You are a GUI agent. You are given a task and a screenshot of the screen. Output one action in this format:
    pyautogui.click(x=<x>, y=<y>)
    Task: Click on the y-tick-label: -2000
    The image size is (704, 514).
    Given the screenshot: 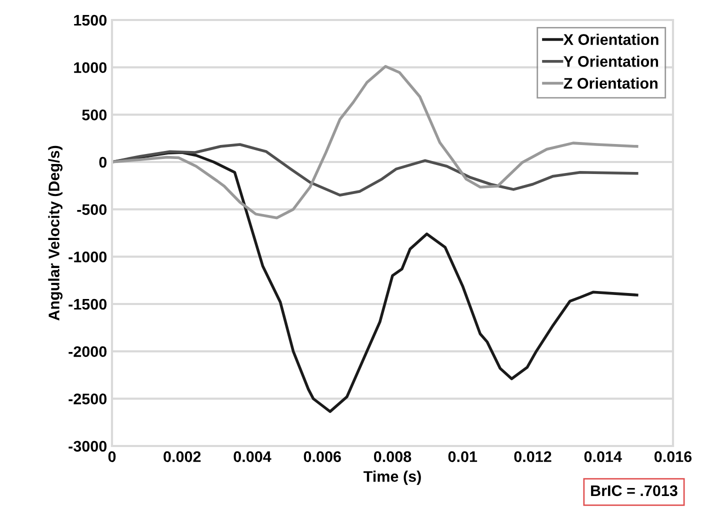 What is the action you would take?
    pyautogui.click(x=87, y=352)
    